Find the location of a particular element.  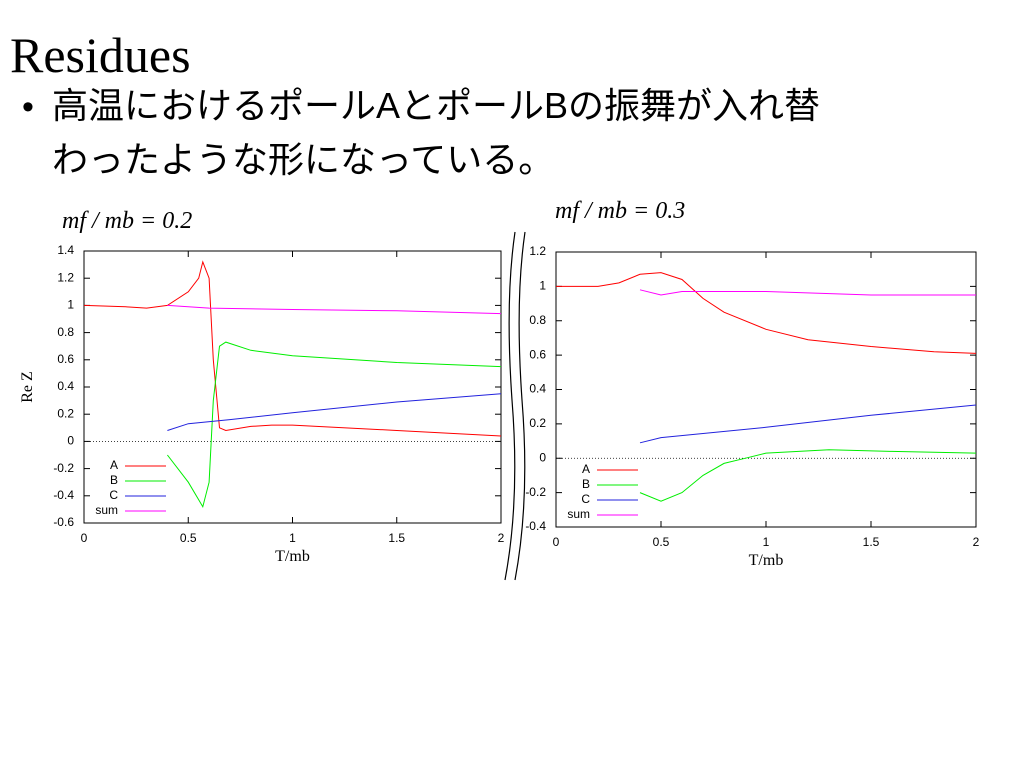

bullet-text: わったような形になっている。 is located at coordinates (303, 159).